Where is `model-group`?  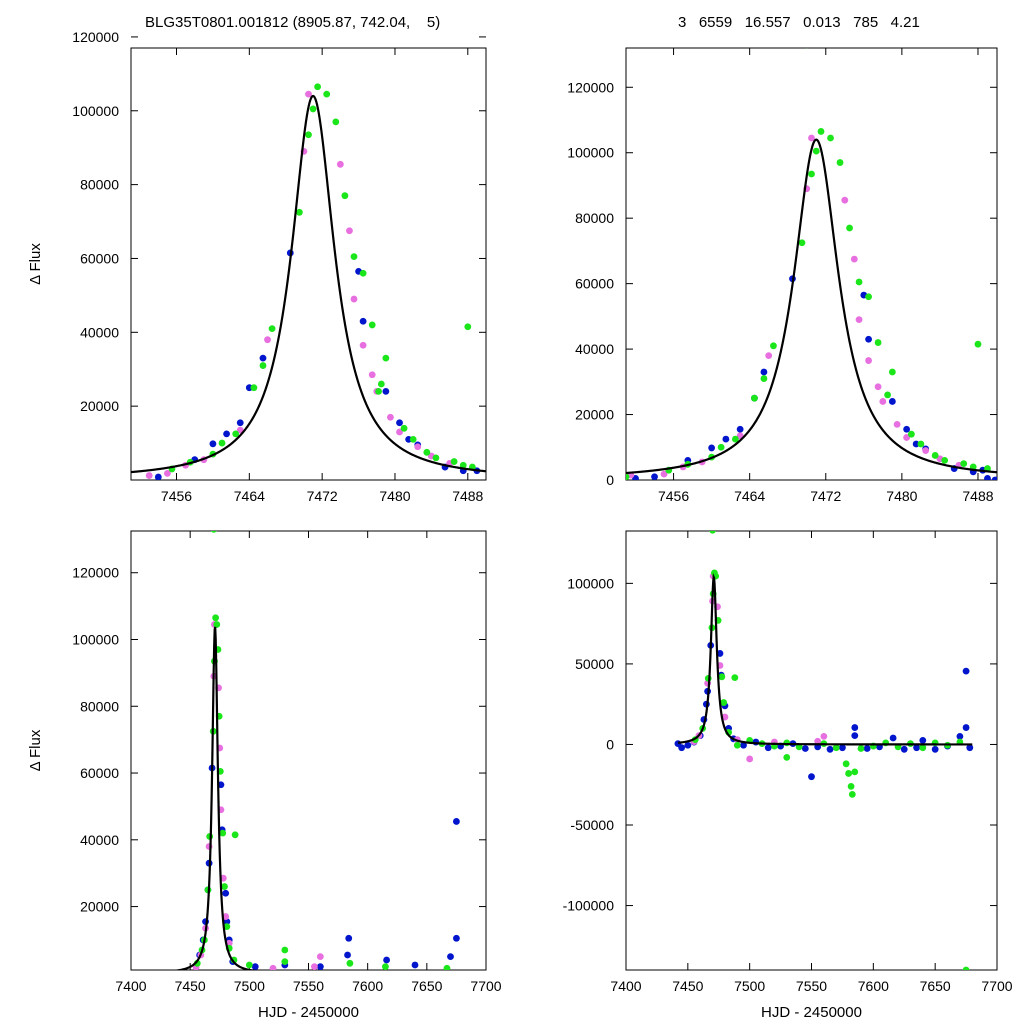
model-group is located at coordinates (308, 284).